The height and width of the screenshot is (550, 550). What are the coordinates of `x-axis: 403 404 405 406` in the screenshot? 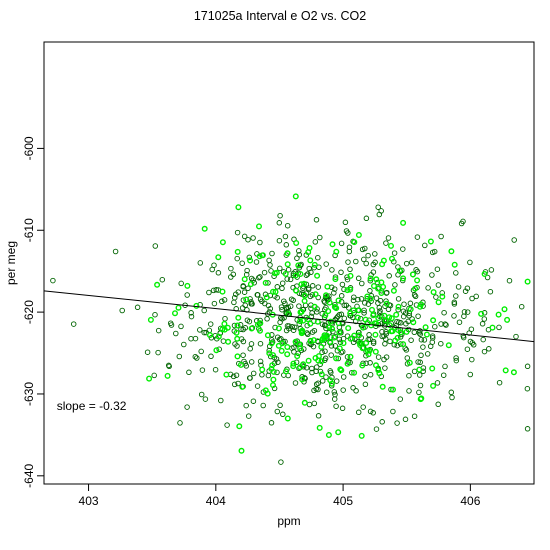 It's located at (280, 496).